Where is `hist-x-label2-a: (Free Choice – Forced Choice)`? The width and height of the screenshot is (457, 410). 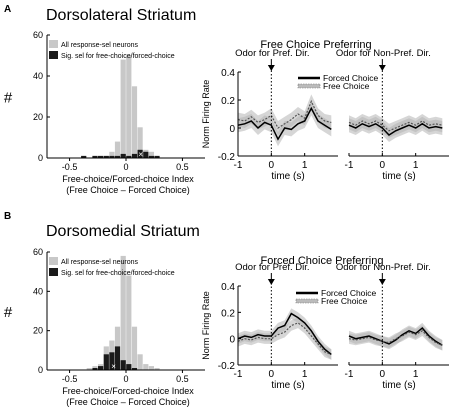
hist-x-label2-a: (Free Choice – Forced Choice) is located at coordinates (128, 190).